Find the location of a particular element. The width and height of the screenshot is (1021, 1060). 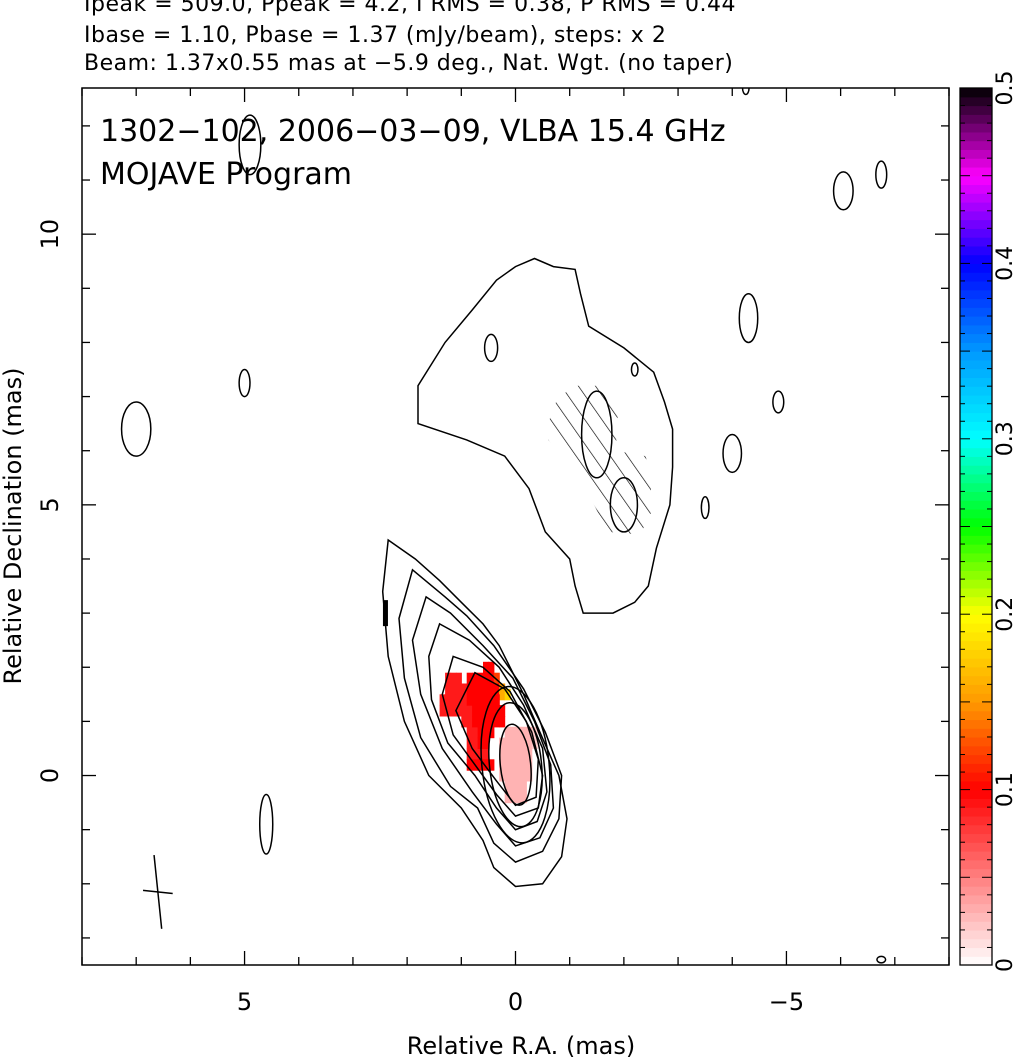

core-contour is located at coordinates (515, 764).